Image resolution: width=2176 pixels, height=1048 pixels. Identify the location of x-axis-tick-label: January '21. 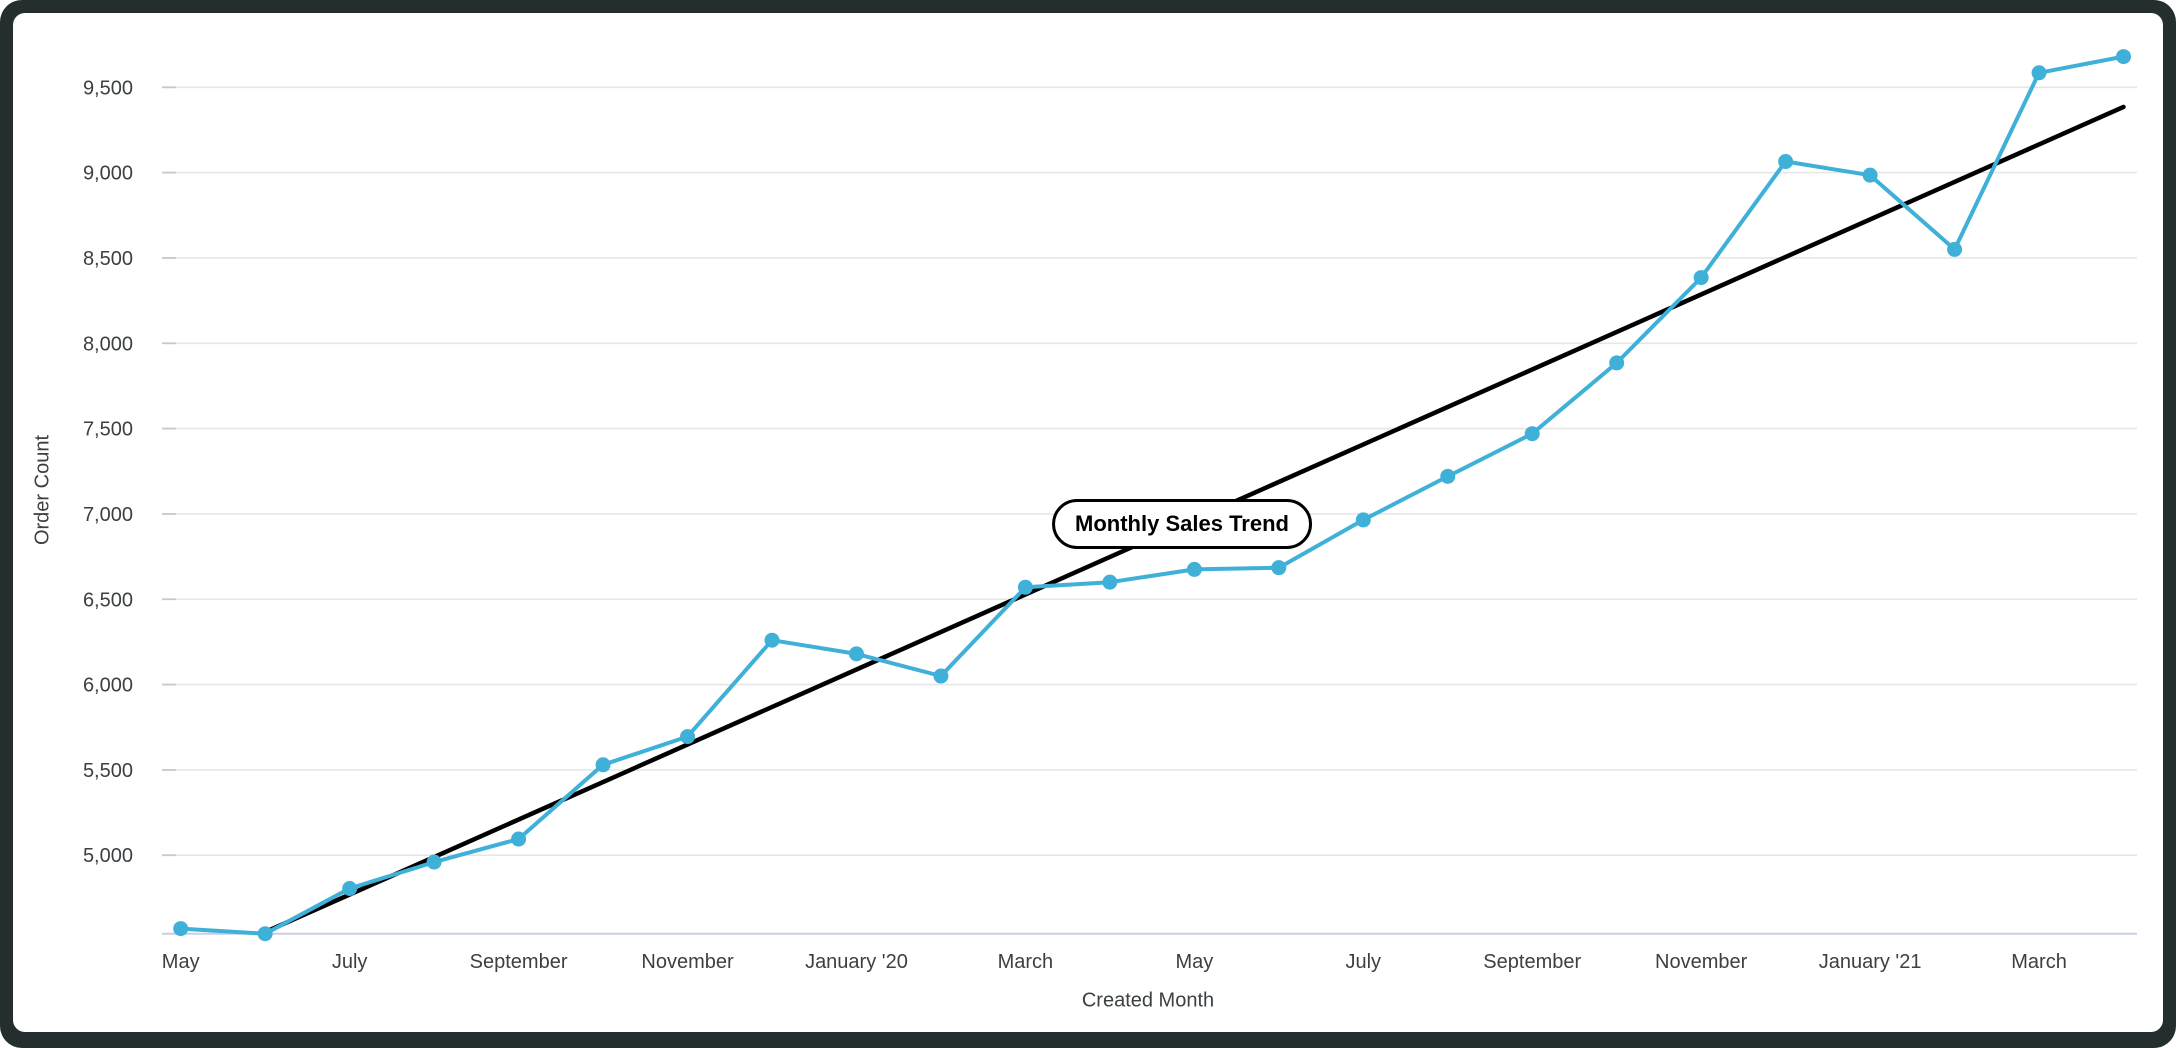
(1870, 962).